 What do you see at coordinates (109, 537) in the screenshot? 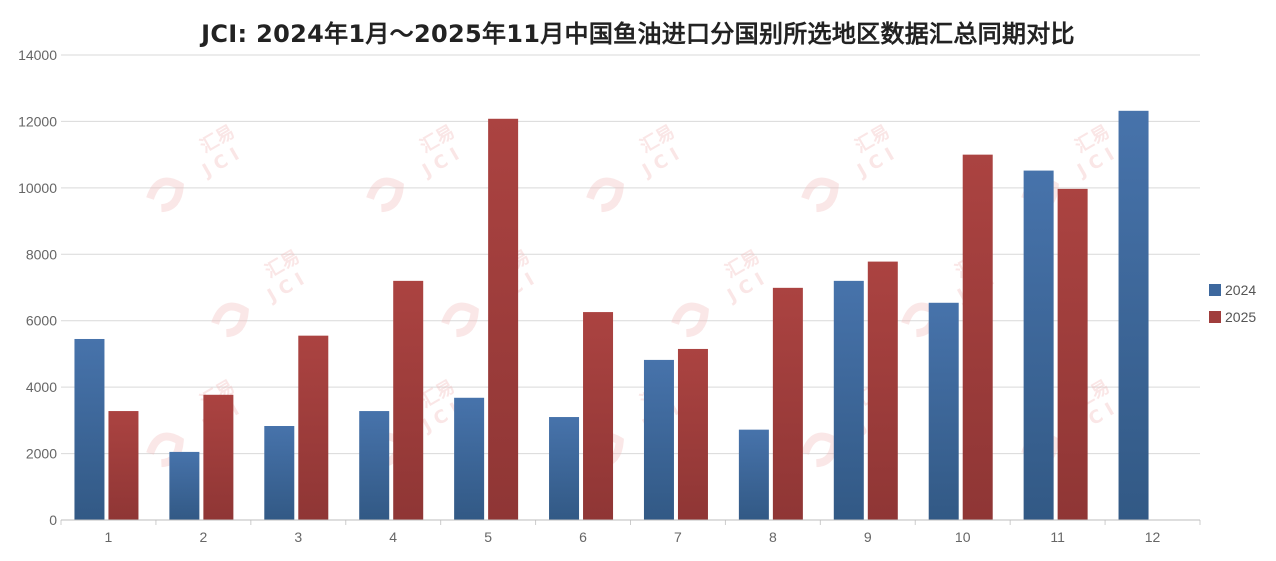
I see `x-tick-label: 1` at bounding box center [109, 537].